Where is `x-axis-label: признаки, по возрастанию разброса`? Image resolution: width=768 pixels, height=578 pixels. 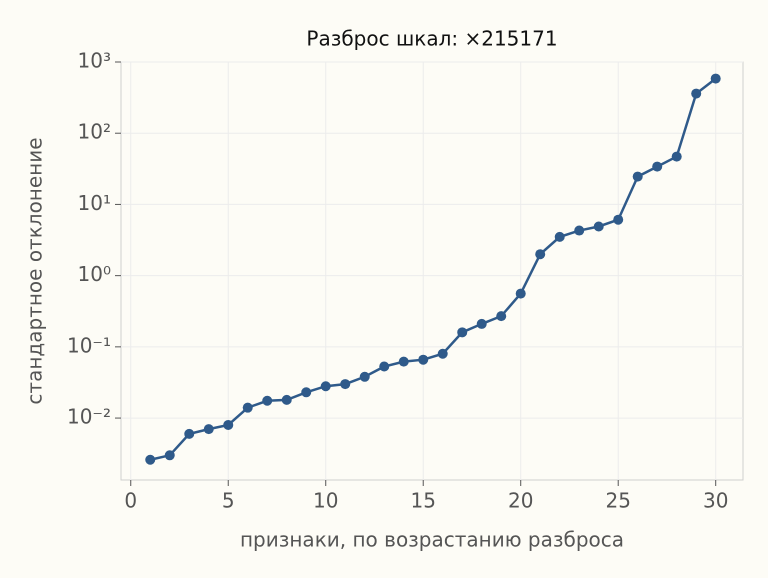
x-axis-label: признаки, по возрастанию разброса is located at coordinates (432, 540).